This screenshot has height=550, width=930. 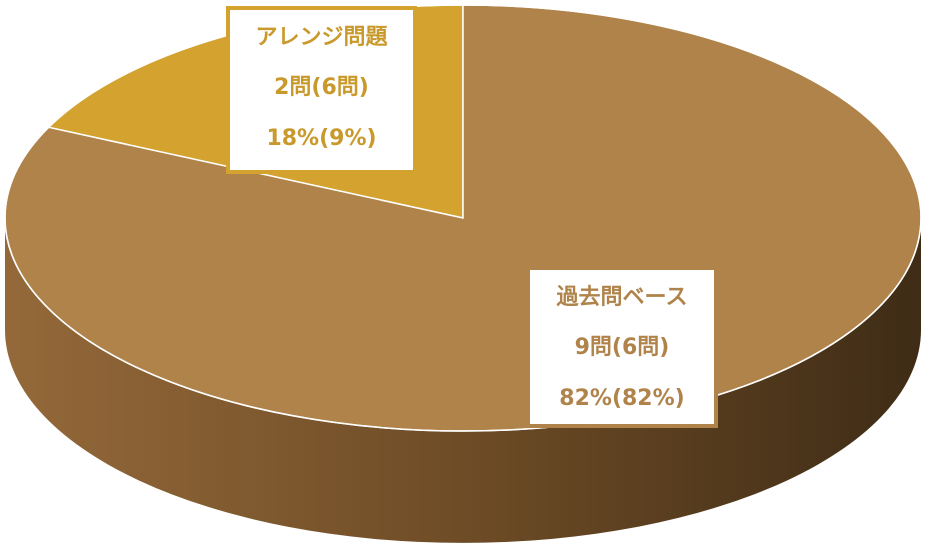 I want to click on value-label: 18%(9%), so click(x=321, y=138).